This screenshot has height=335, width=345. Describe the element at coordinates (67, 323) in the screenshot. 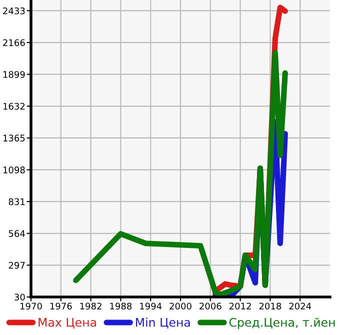

I see `legend-label: Max Цена` at that location.